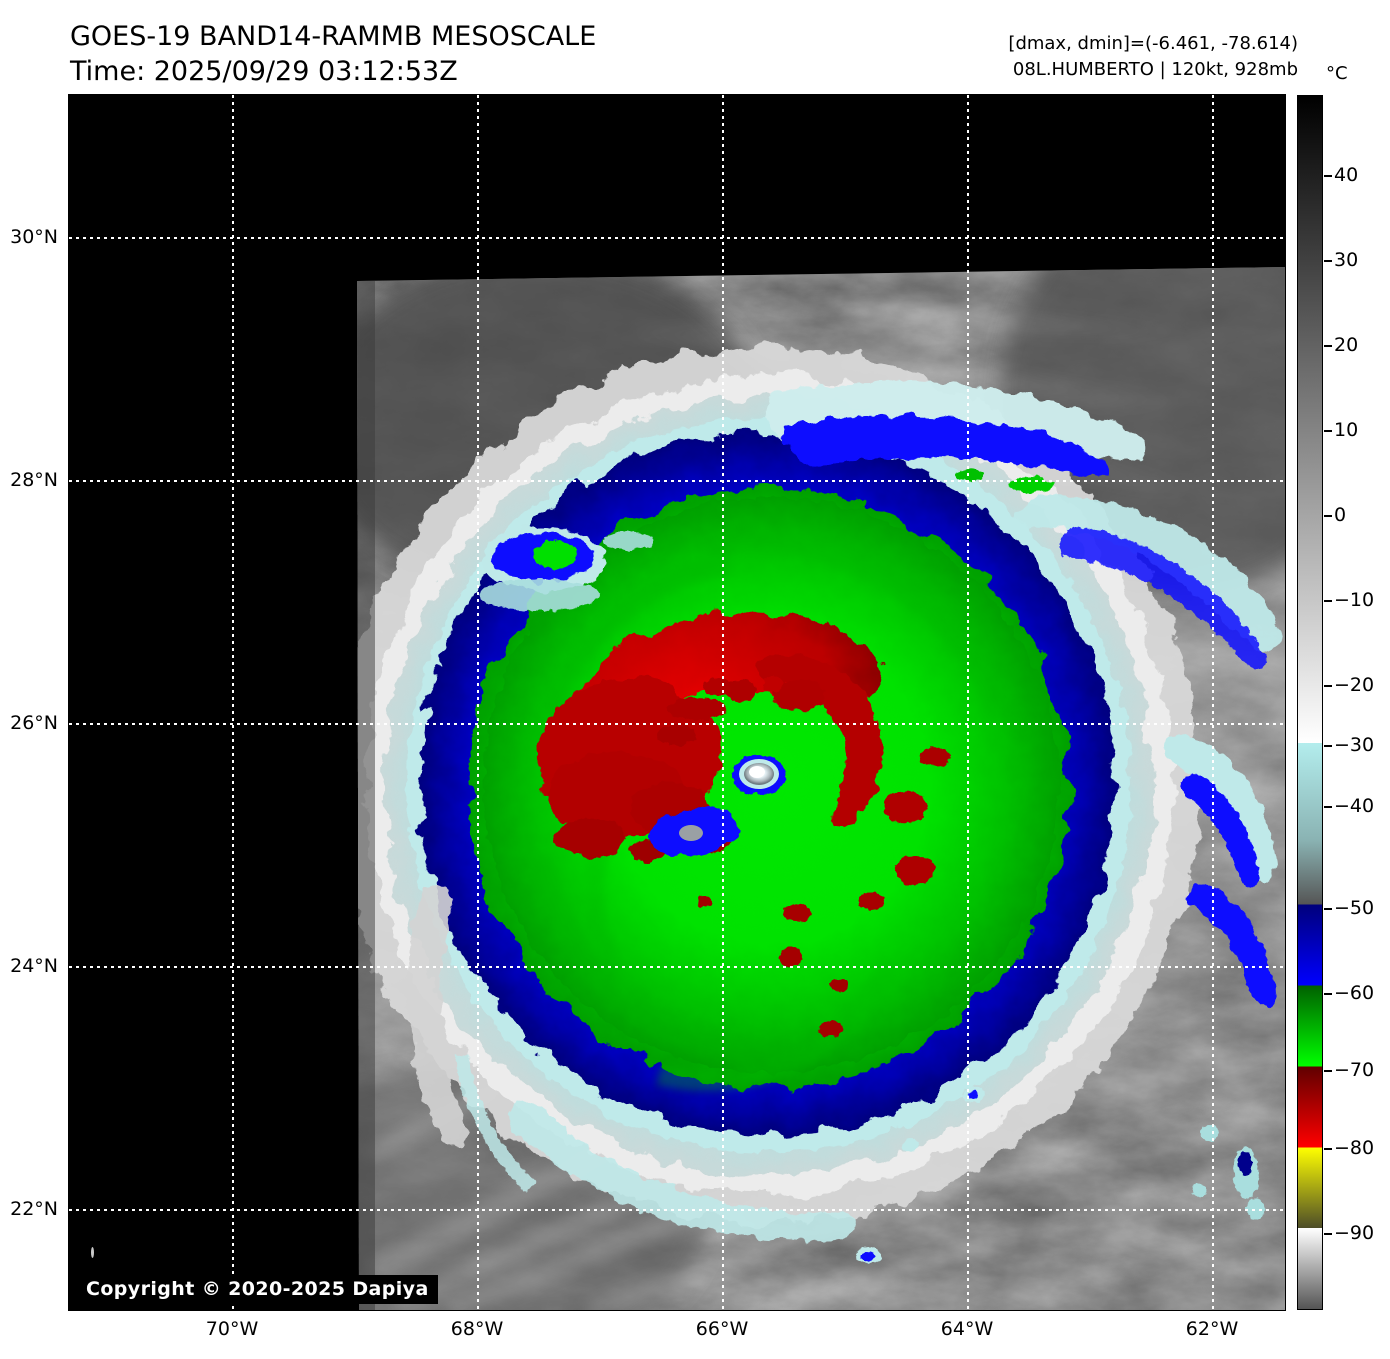 Image resolution: width=1390 pixels, height=1359 pixels. I want to click on colorbar-tick-minus50, so click(1328, 909).